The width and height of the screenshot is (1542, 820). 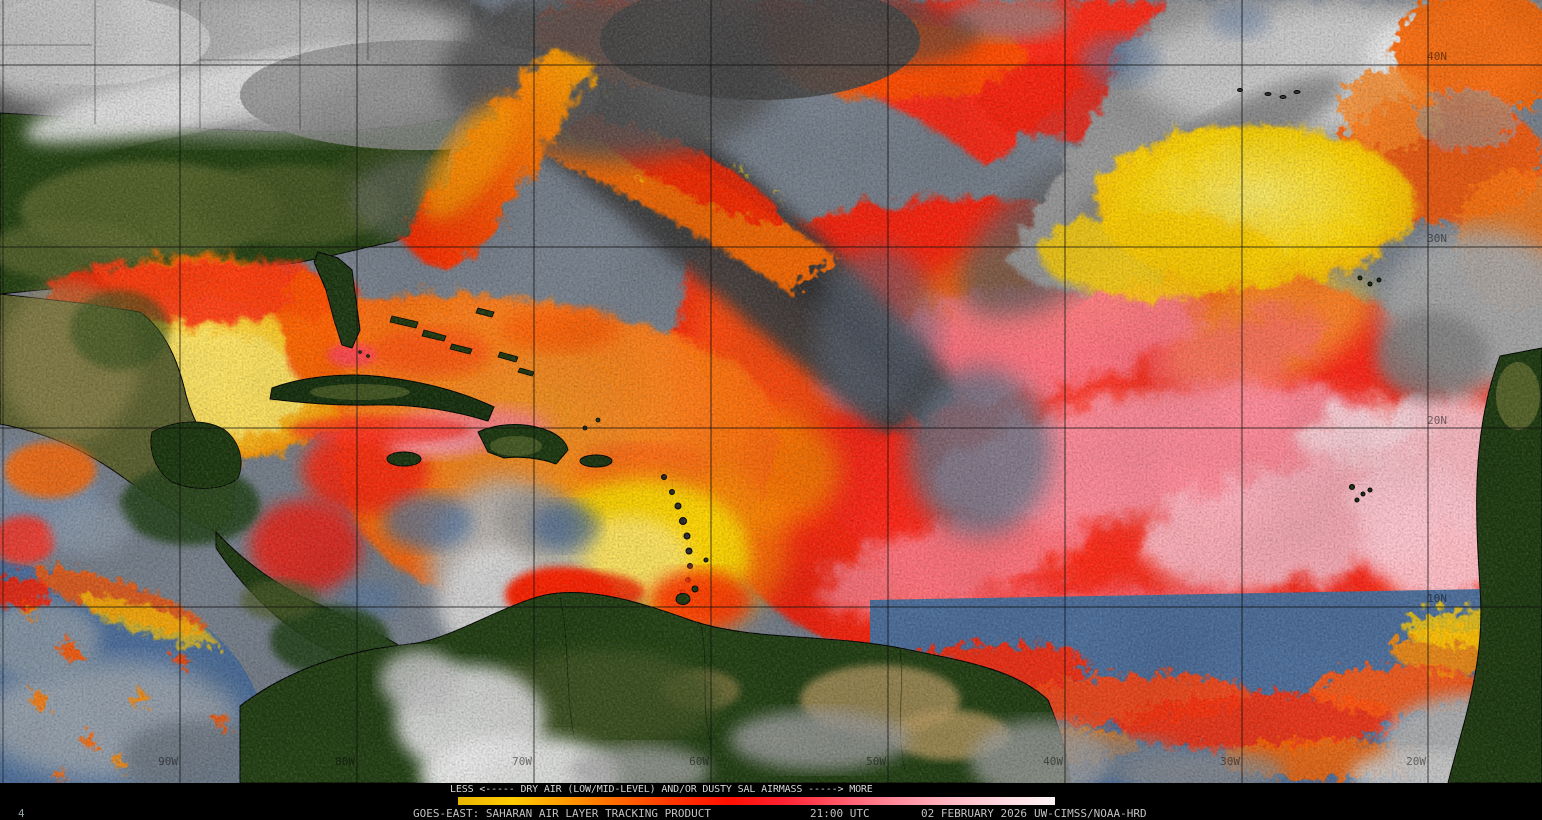 What do you see at coordinates (1053, 761) in the screenshot?
I see `lon-label: 40W` at bounding box center [1053, 761].